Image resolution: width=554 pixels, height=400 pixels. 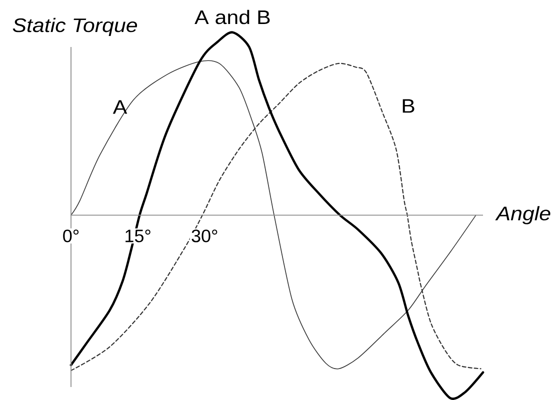 I want to click on y-axis-title: Static Torque, so click(x=75, y=27).